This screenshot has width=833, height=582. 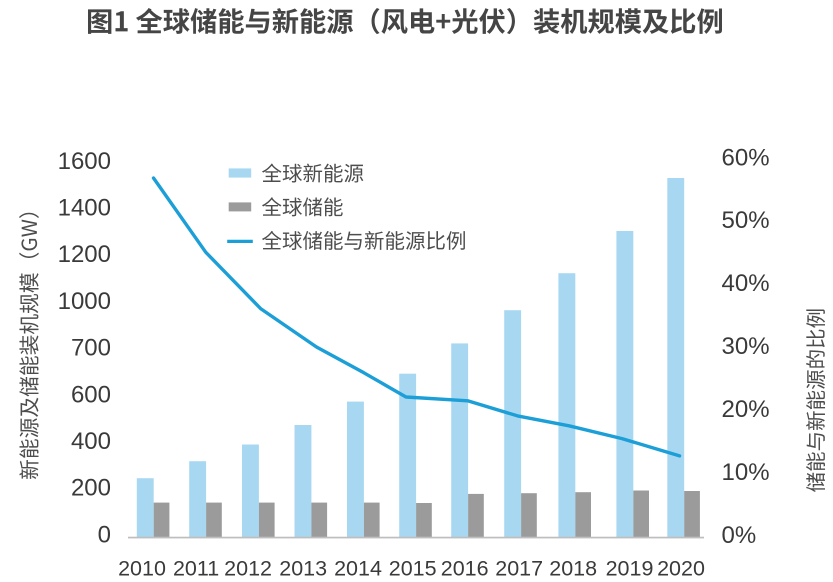 I want to click on svg-text: 2015, so click(x=413, y=569).